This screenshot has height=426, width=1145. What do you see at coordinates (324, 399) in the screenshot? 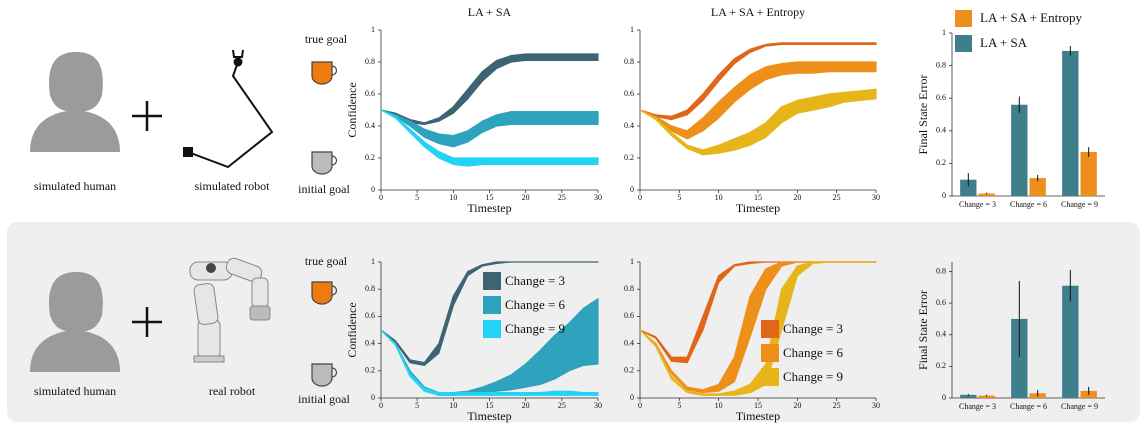
I see `goal-label: initial goal` at bounding box center [324, 399].